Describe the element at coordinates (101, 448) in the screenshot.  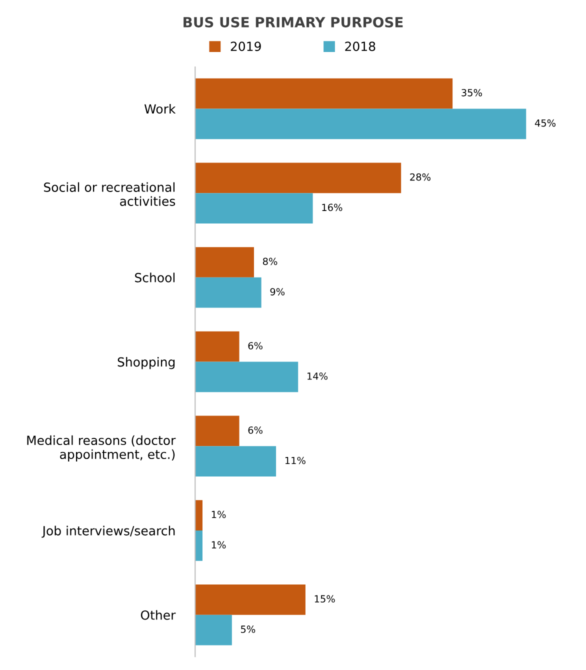
I see `y-tick-label: Medical reasons (doctor appointment, etc.)` at that location.